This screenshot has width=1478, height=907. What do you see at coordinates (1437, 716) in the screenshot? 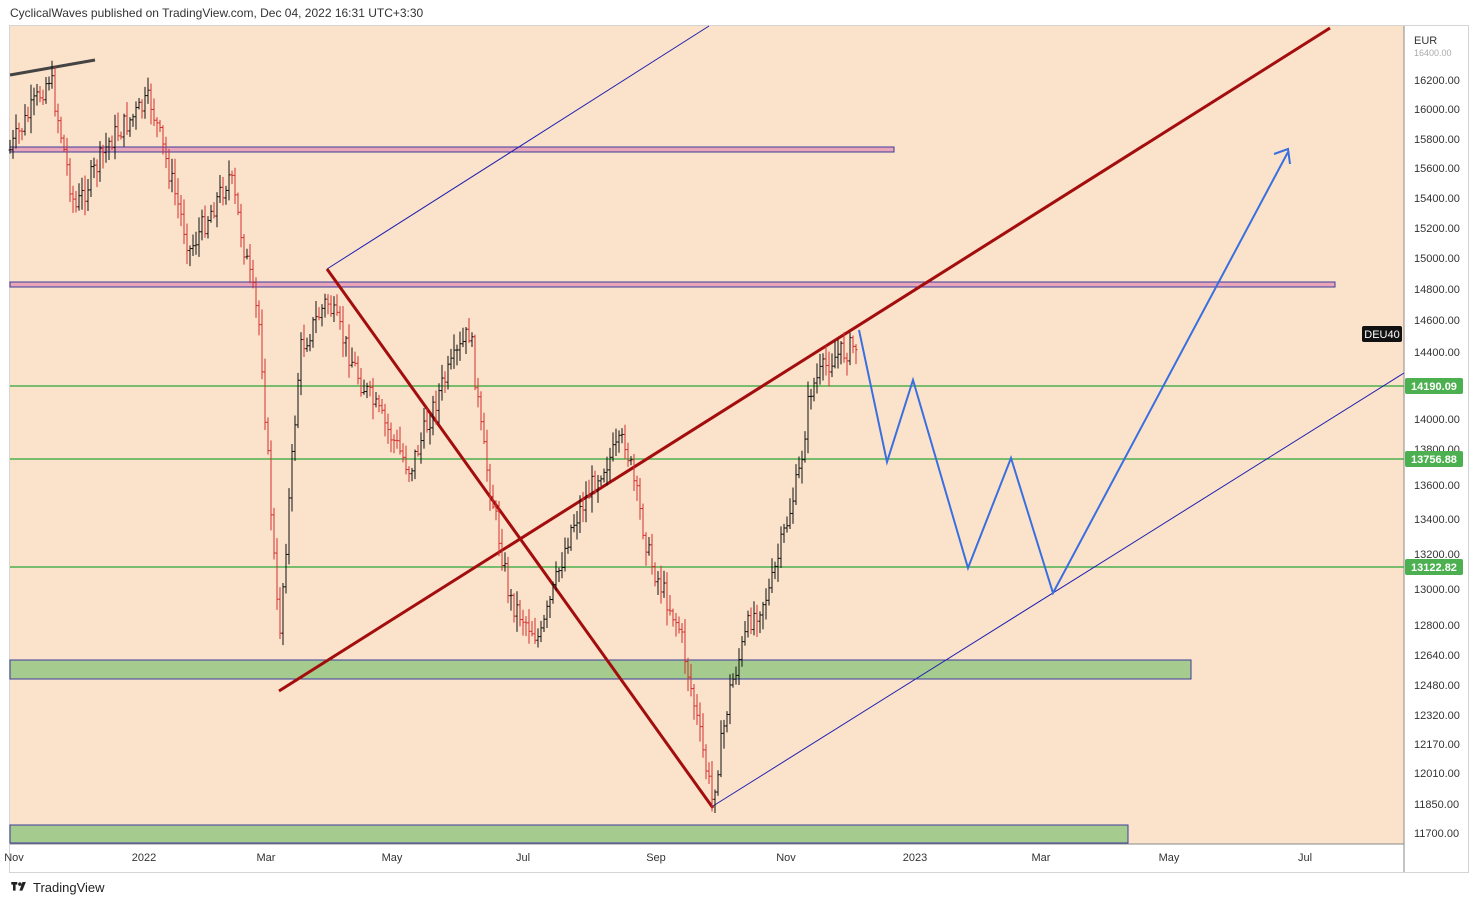
I see `y-tick-label: 12320.00` at bounding box center [1437, 716].